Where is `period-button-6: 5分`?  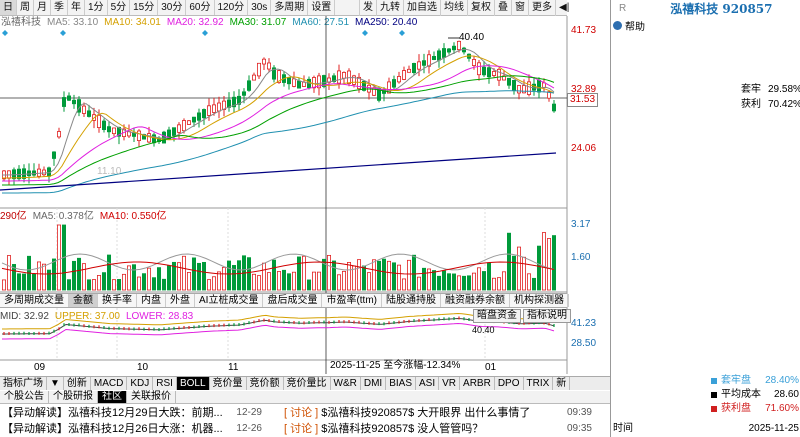
period-button-6: 5分 is located at coordinates (119, 7).